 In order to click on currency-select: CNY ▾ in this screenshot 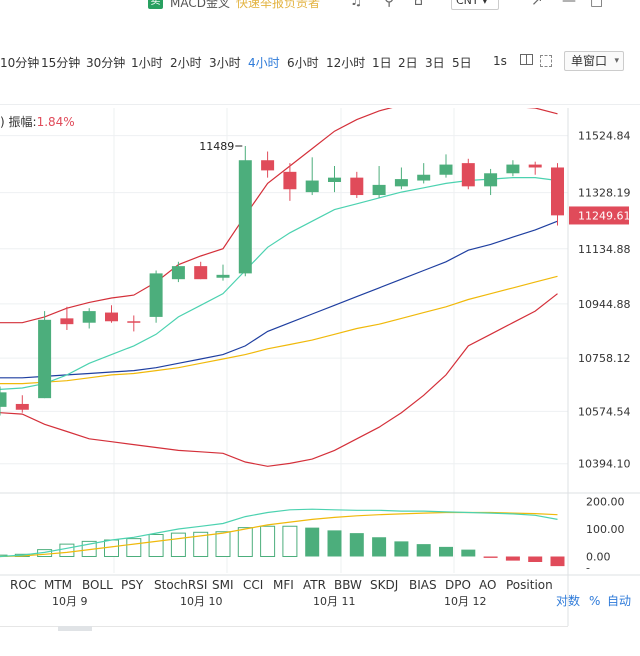, I will do `click(475, 5)`.